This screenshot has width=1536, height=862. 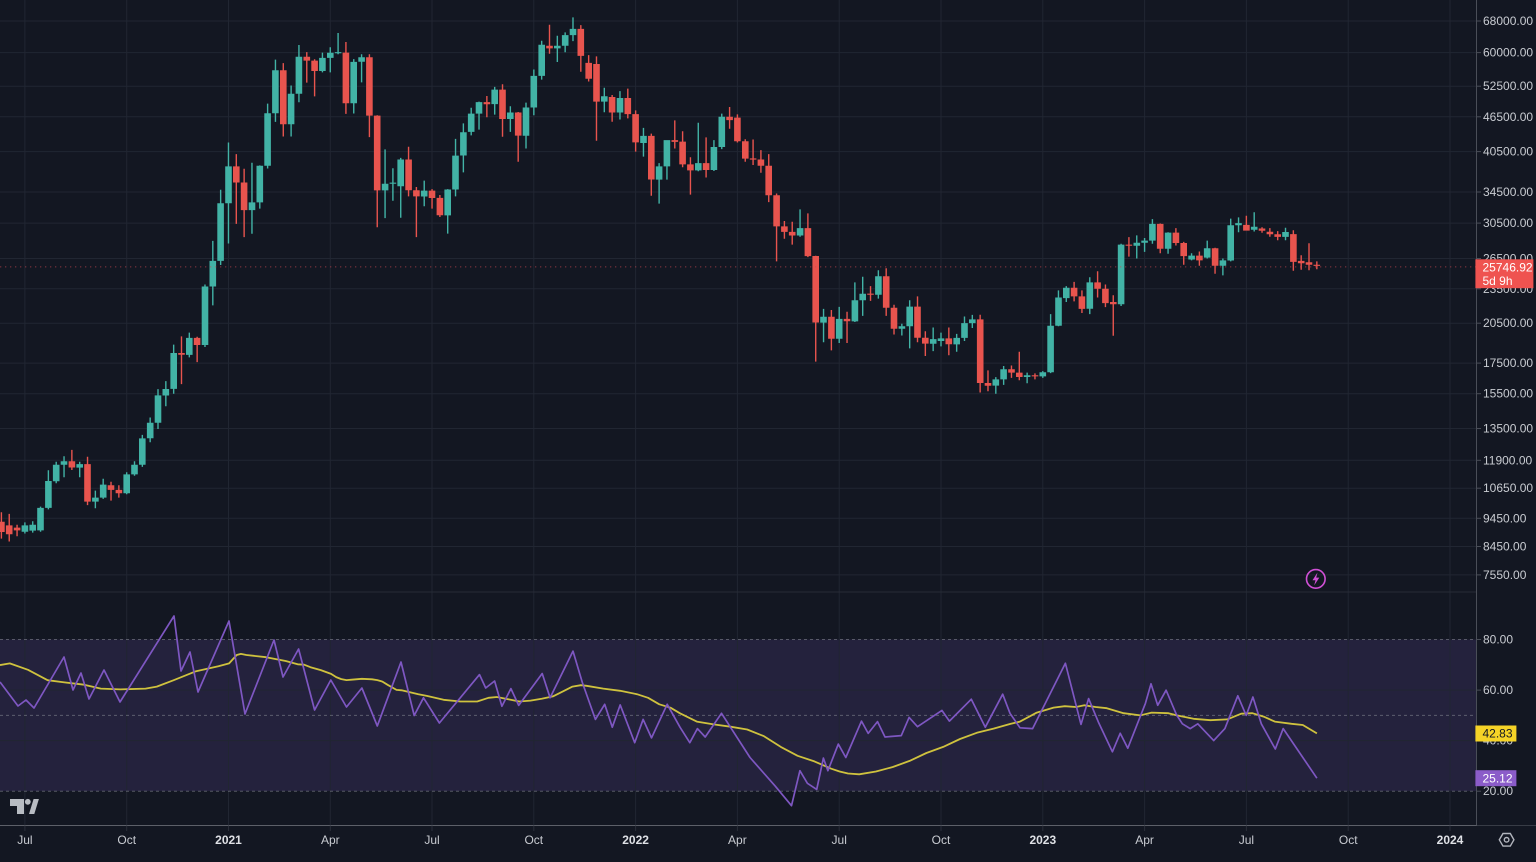 What do you see at coordinates (1508, 86) in the screenshot?
I see `svg-text: 52500.00` at bounding box center [1508, 86].